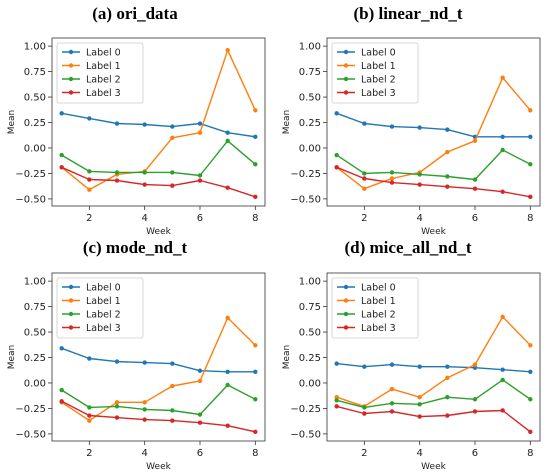  Describe the element at coordinates (35, 383) in the screenshot. I see `y-tick-label: 0.00` at that location.